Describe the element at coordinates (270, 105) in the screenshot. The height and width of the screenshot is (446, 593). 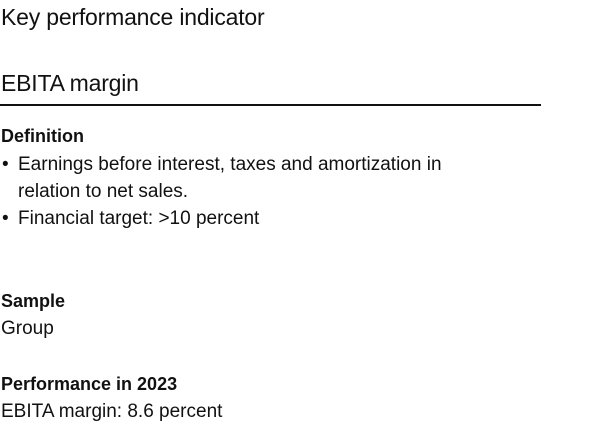
I see `title-divider` at that location.